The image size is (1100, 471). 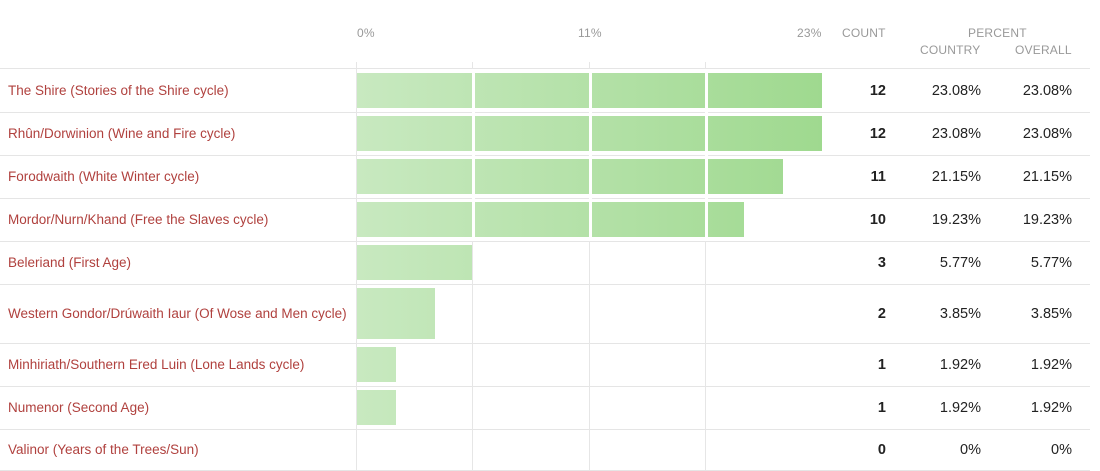 I want to click on count-cell: 3, so click(x=881, y=262).